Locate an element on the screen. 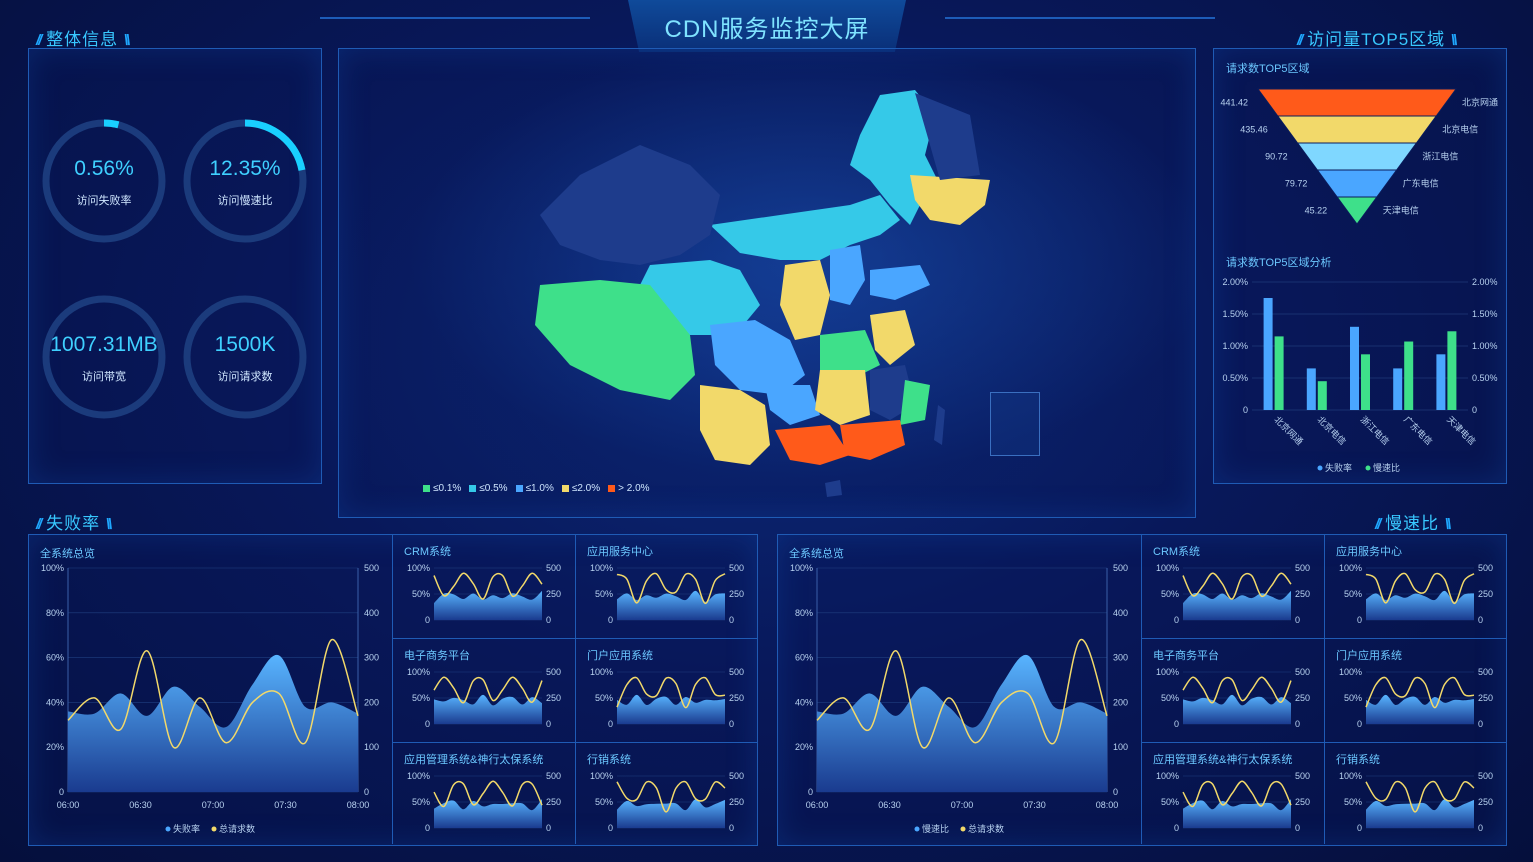  metric-label: 访问慢速比 is located at coordinates (245, 201).